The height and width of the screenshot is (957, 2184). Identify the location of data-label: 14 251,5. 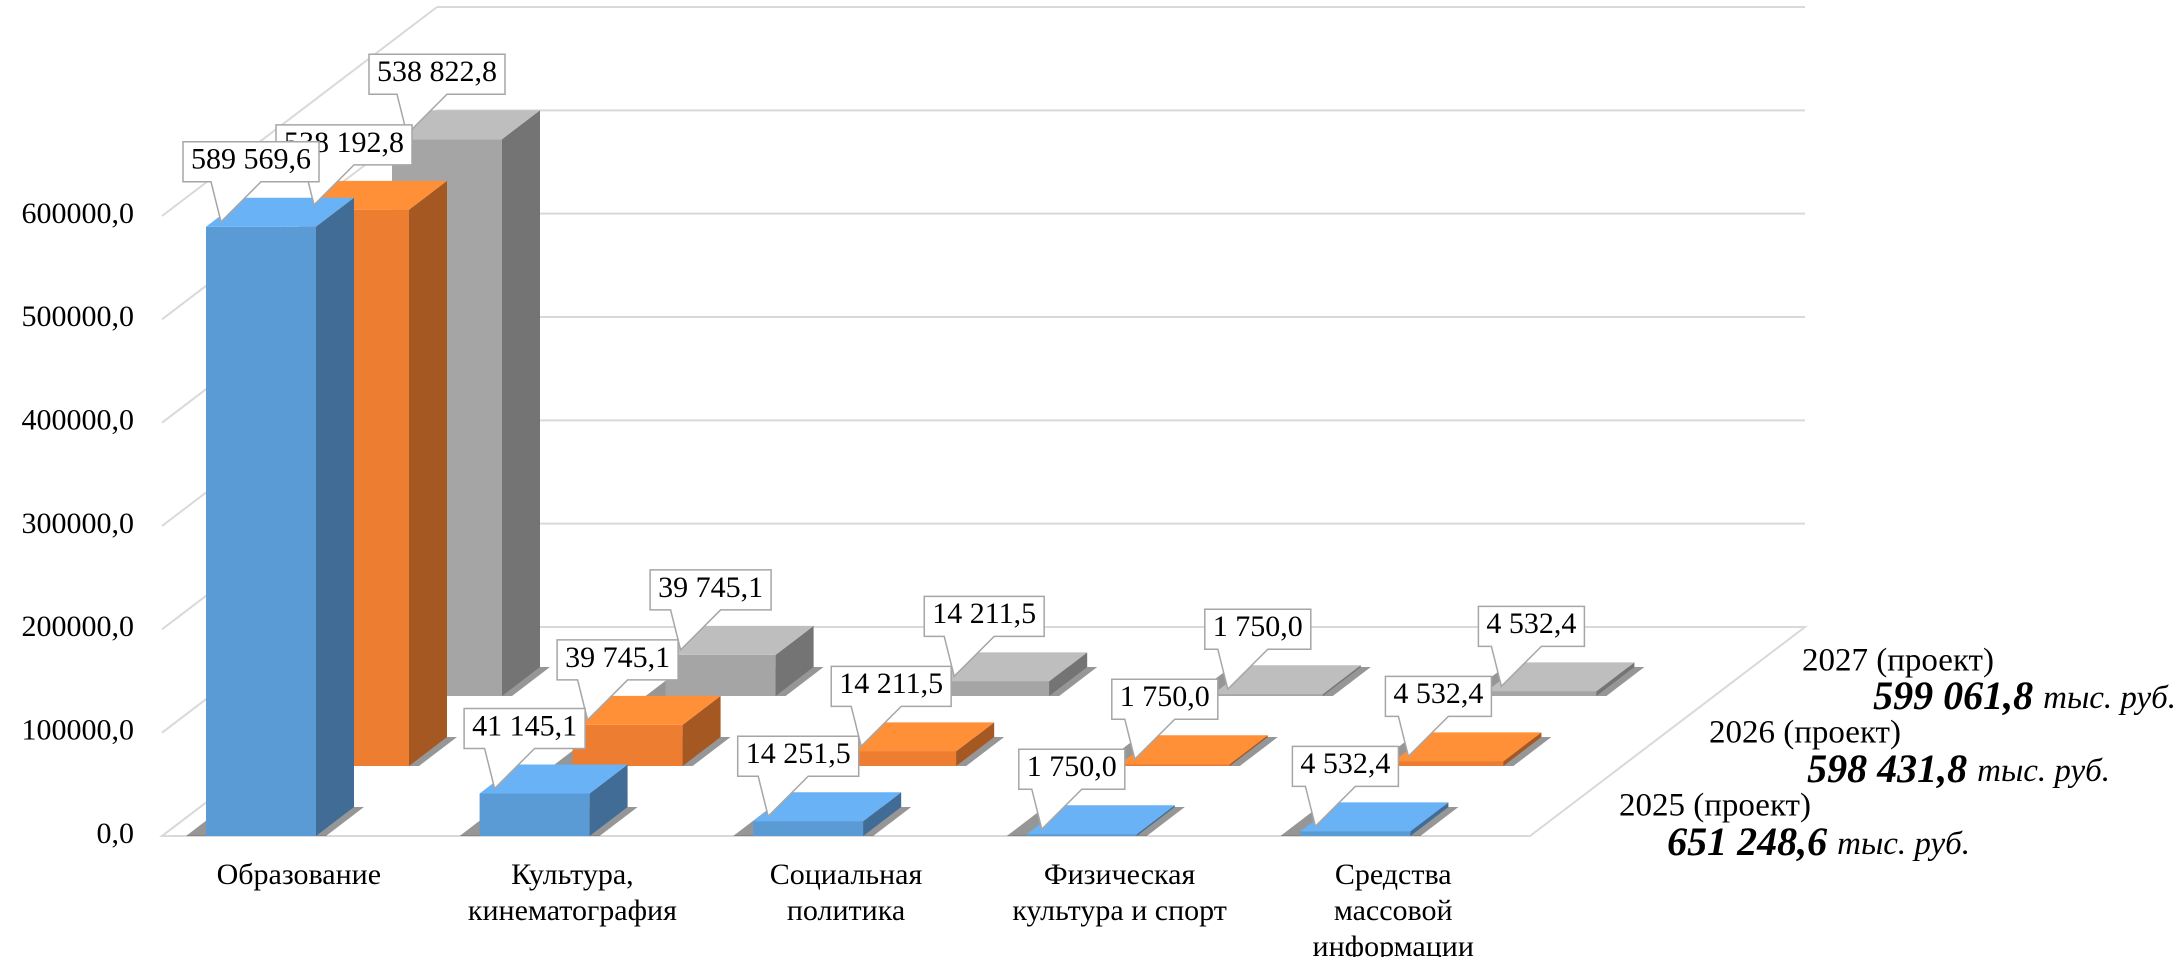
(798, 776).